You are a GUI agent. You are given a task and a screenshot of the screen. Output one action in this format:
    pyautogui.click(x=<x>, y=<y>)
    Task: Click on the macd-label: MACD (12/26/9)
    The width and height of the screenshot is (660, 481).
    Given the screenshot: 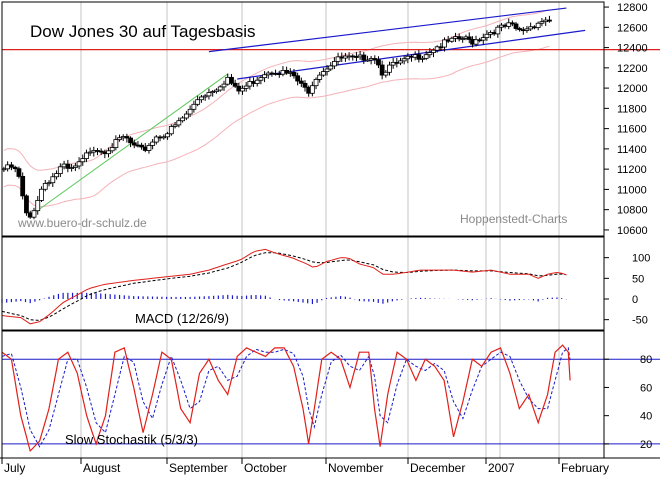 What is the action you would take?
    pyautogui.click(x=182, y=318)
    